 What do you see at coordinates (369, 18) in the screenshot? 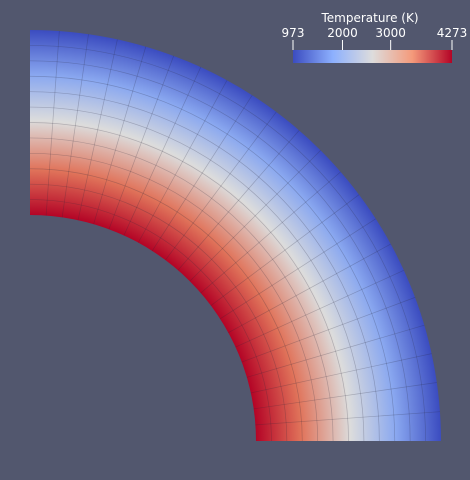
I see `colorbar-title: Temperature (K)` at bounding box center [369, 18].